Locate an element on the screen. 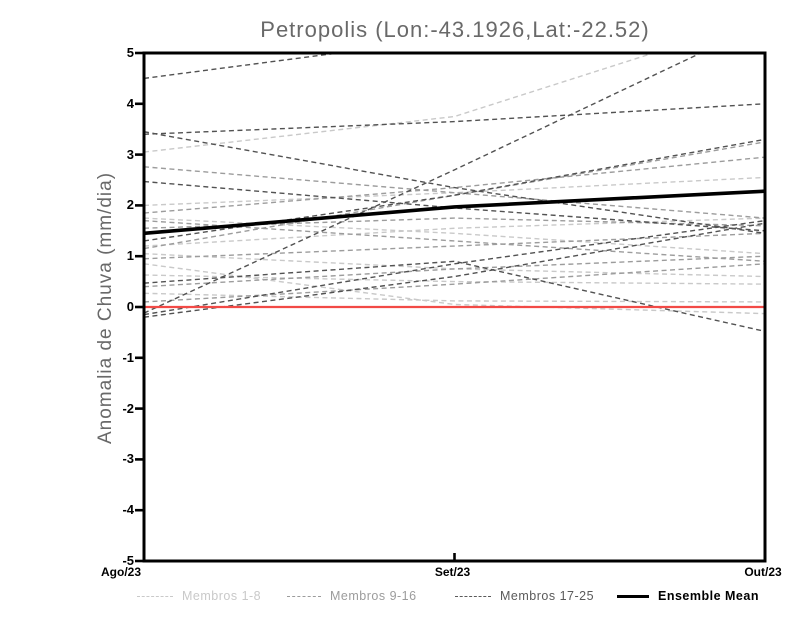 The image size is (800, 618). y-tick-label: -2 is located at coordinates (128, 408).